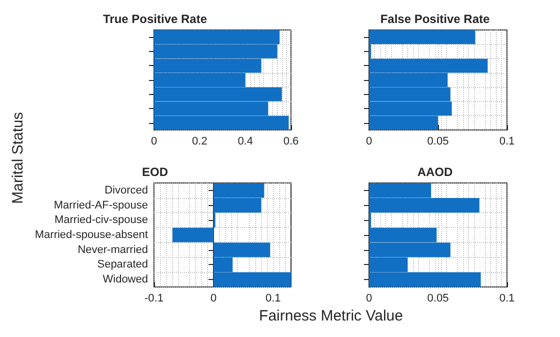 The width and height of the screenshot is (560, 337). I want to click on chart-title: False Positive Rate, so click(435, 19).